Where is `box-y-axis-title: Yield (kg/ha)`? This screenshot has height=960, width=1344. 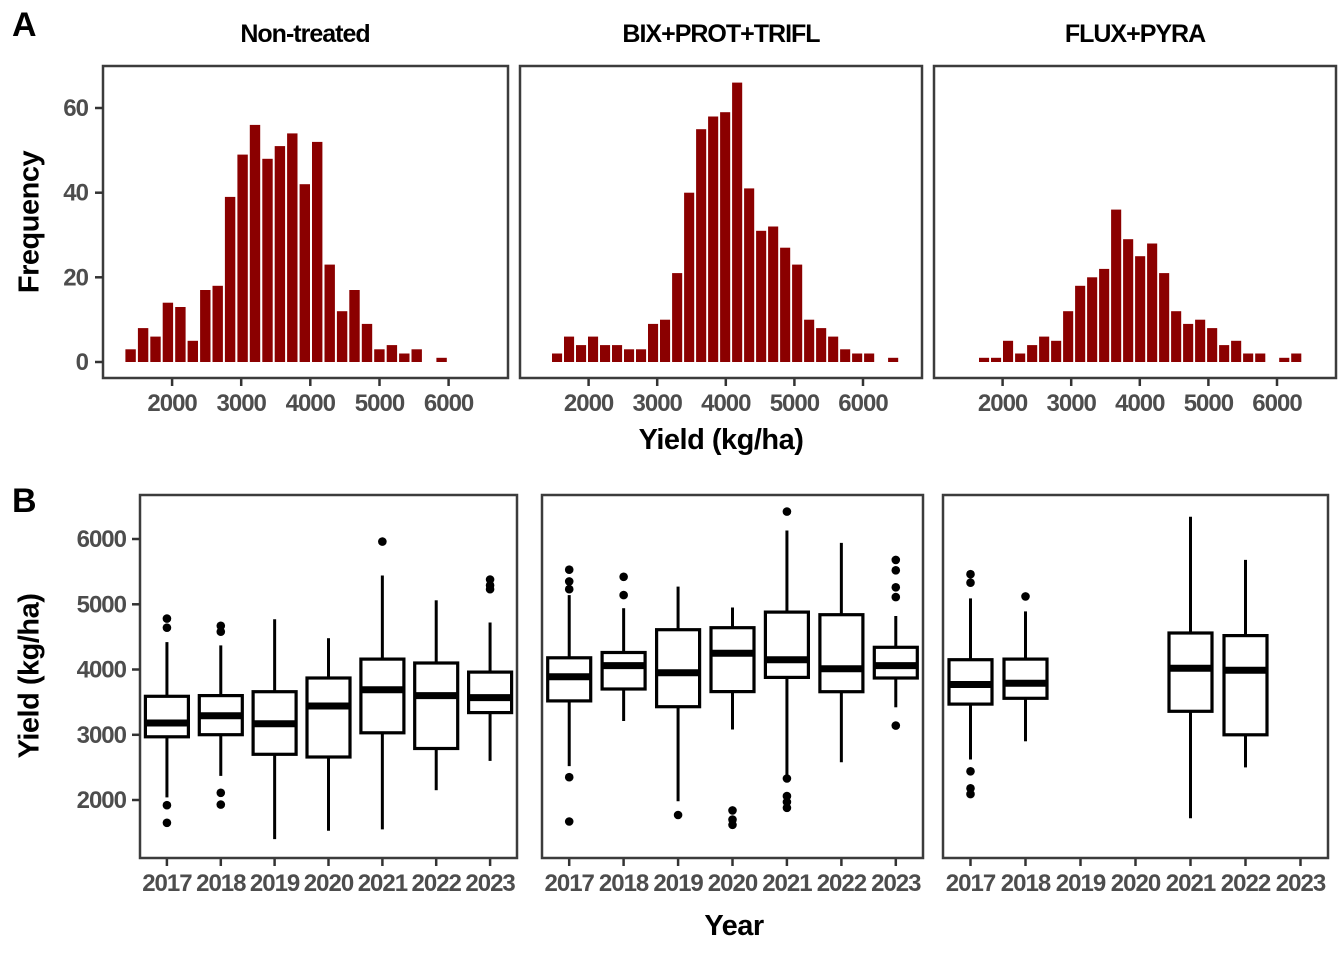
box-y-axis-title: Yield (kg/ha) is located at coordinates (29, 676).